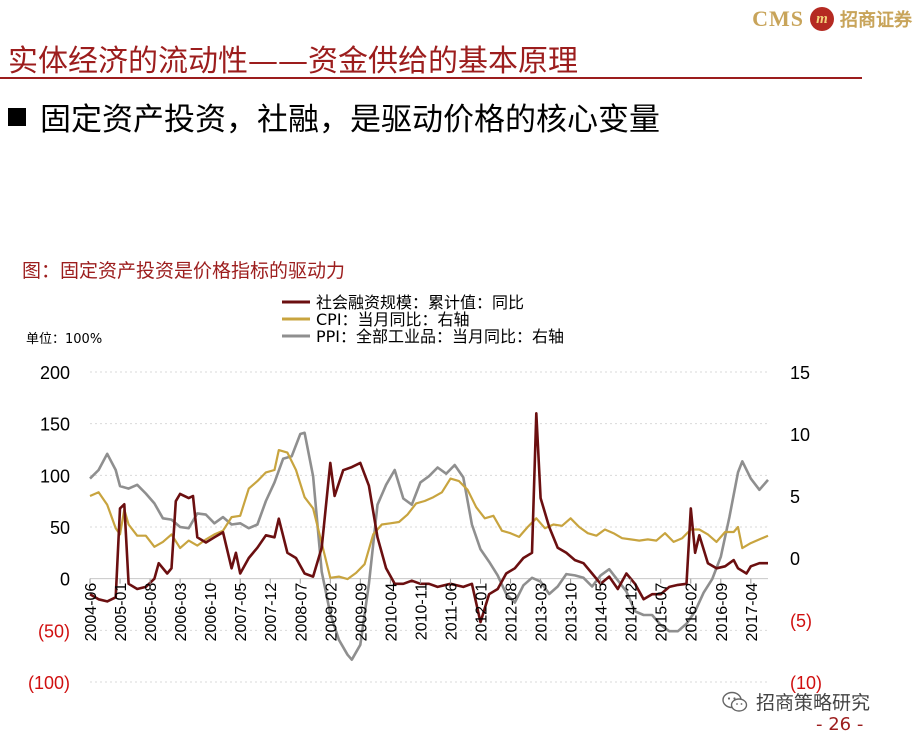 The image size is (918, 740). I want to click on x-tick-label: 2014-12, so click(632, 612).